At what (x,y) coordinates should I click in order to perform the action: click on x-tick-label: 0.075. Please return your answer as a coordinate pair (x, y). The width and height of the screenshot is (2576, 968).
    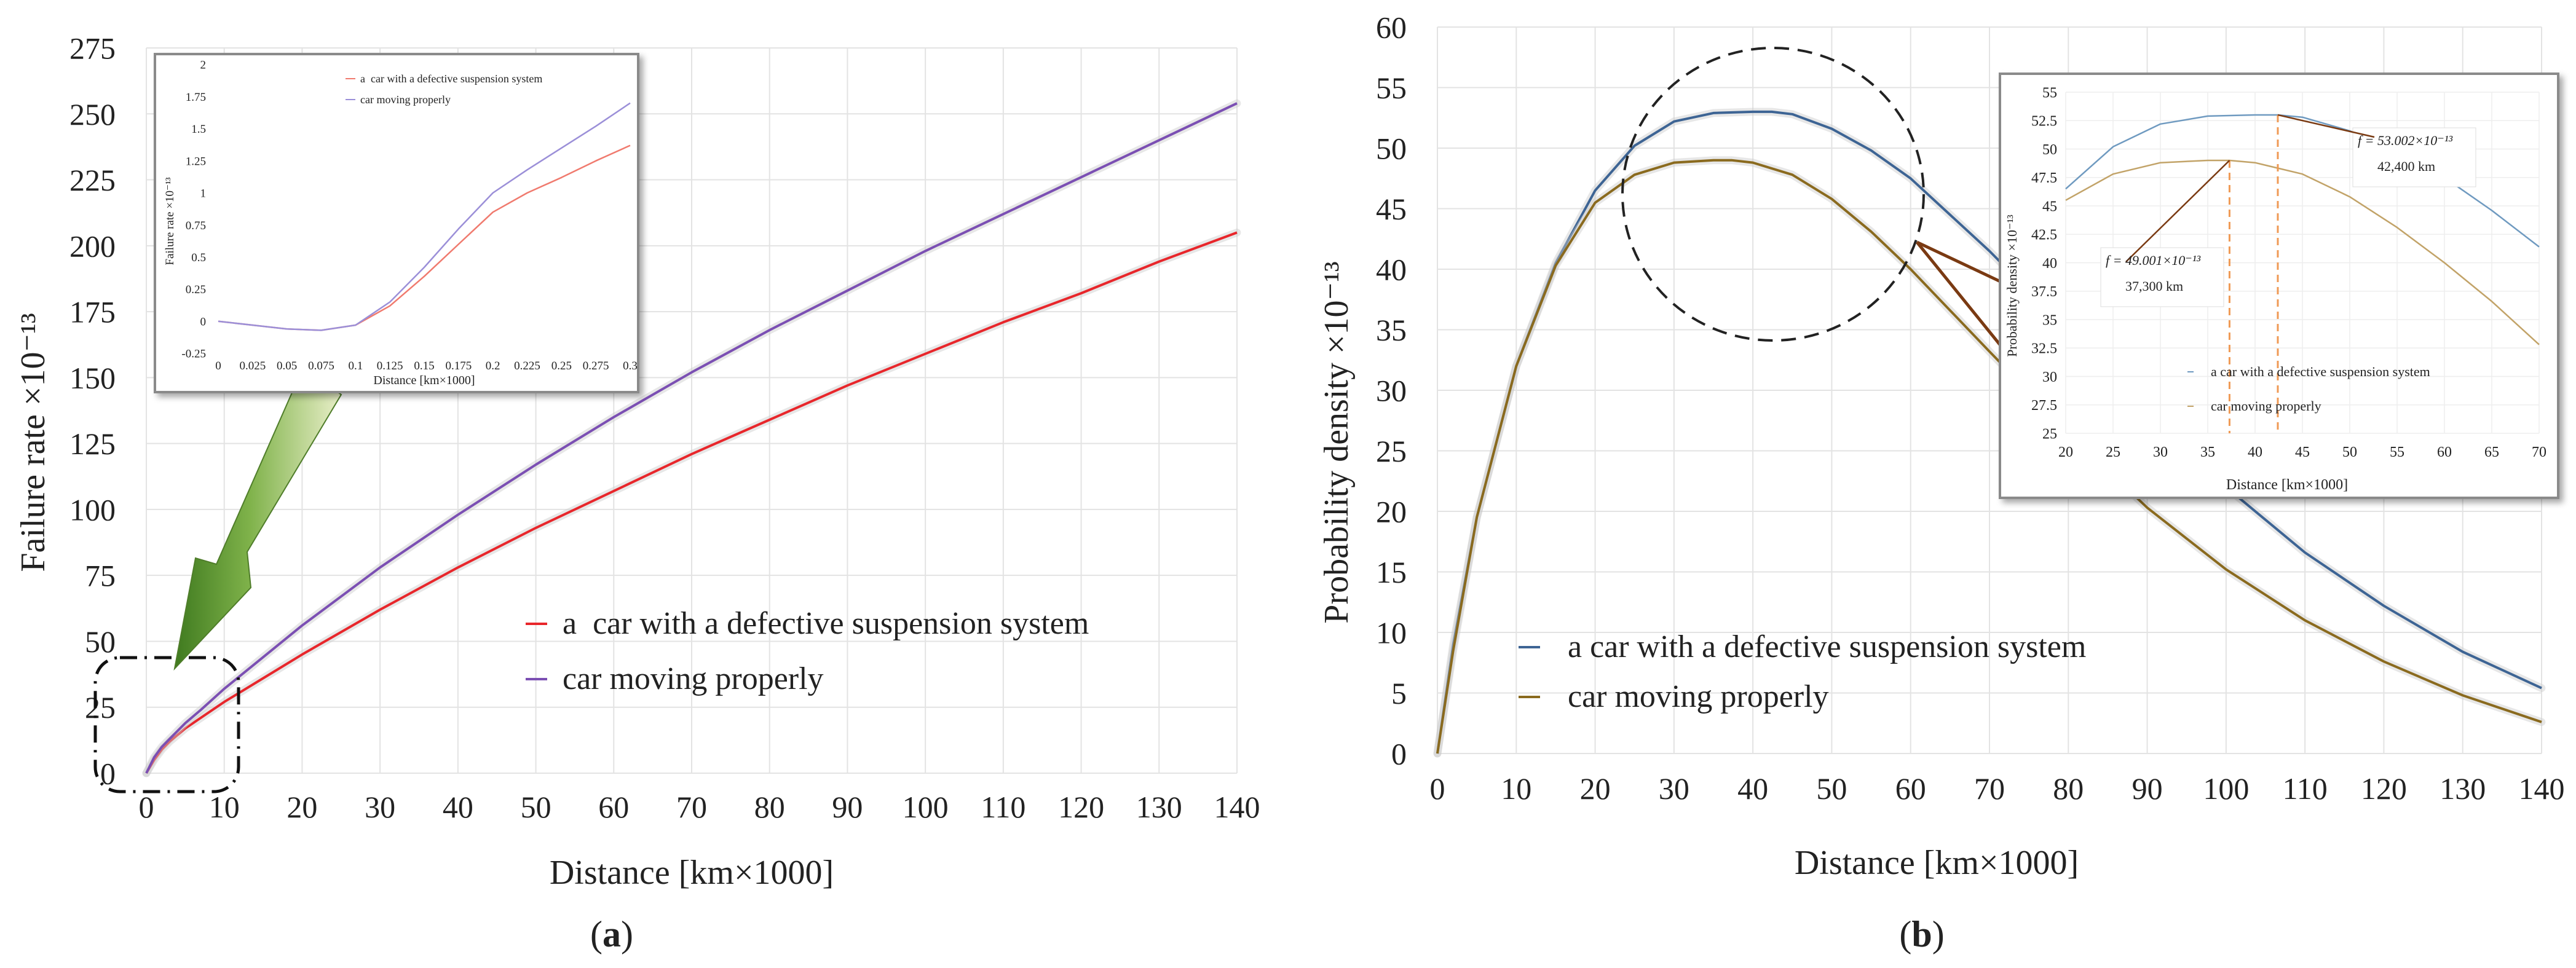
    Looking at the image, I should click on (321, 366).